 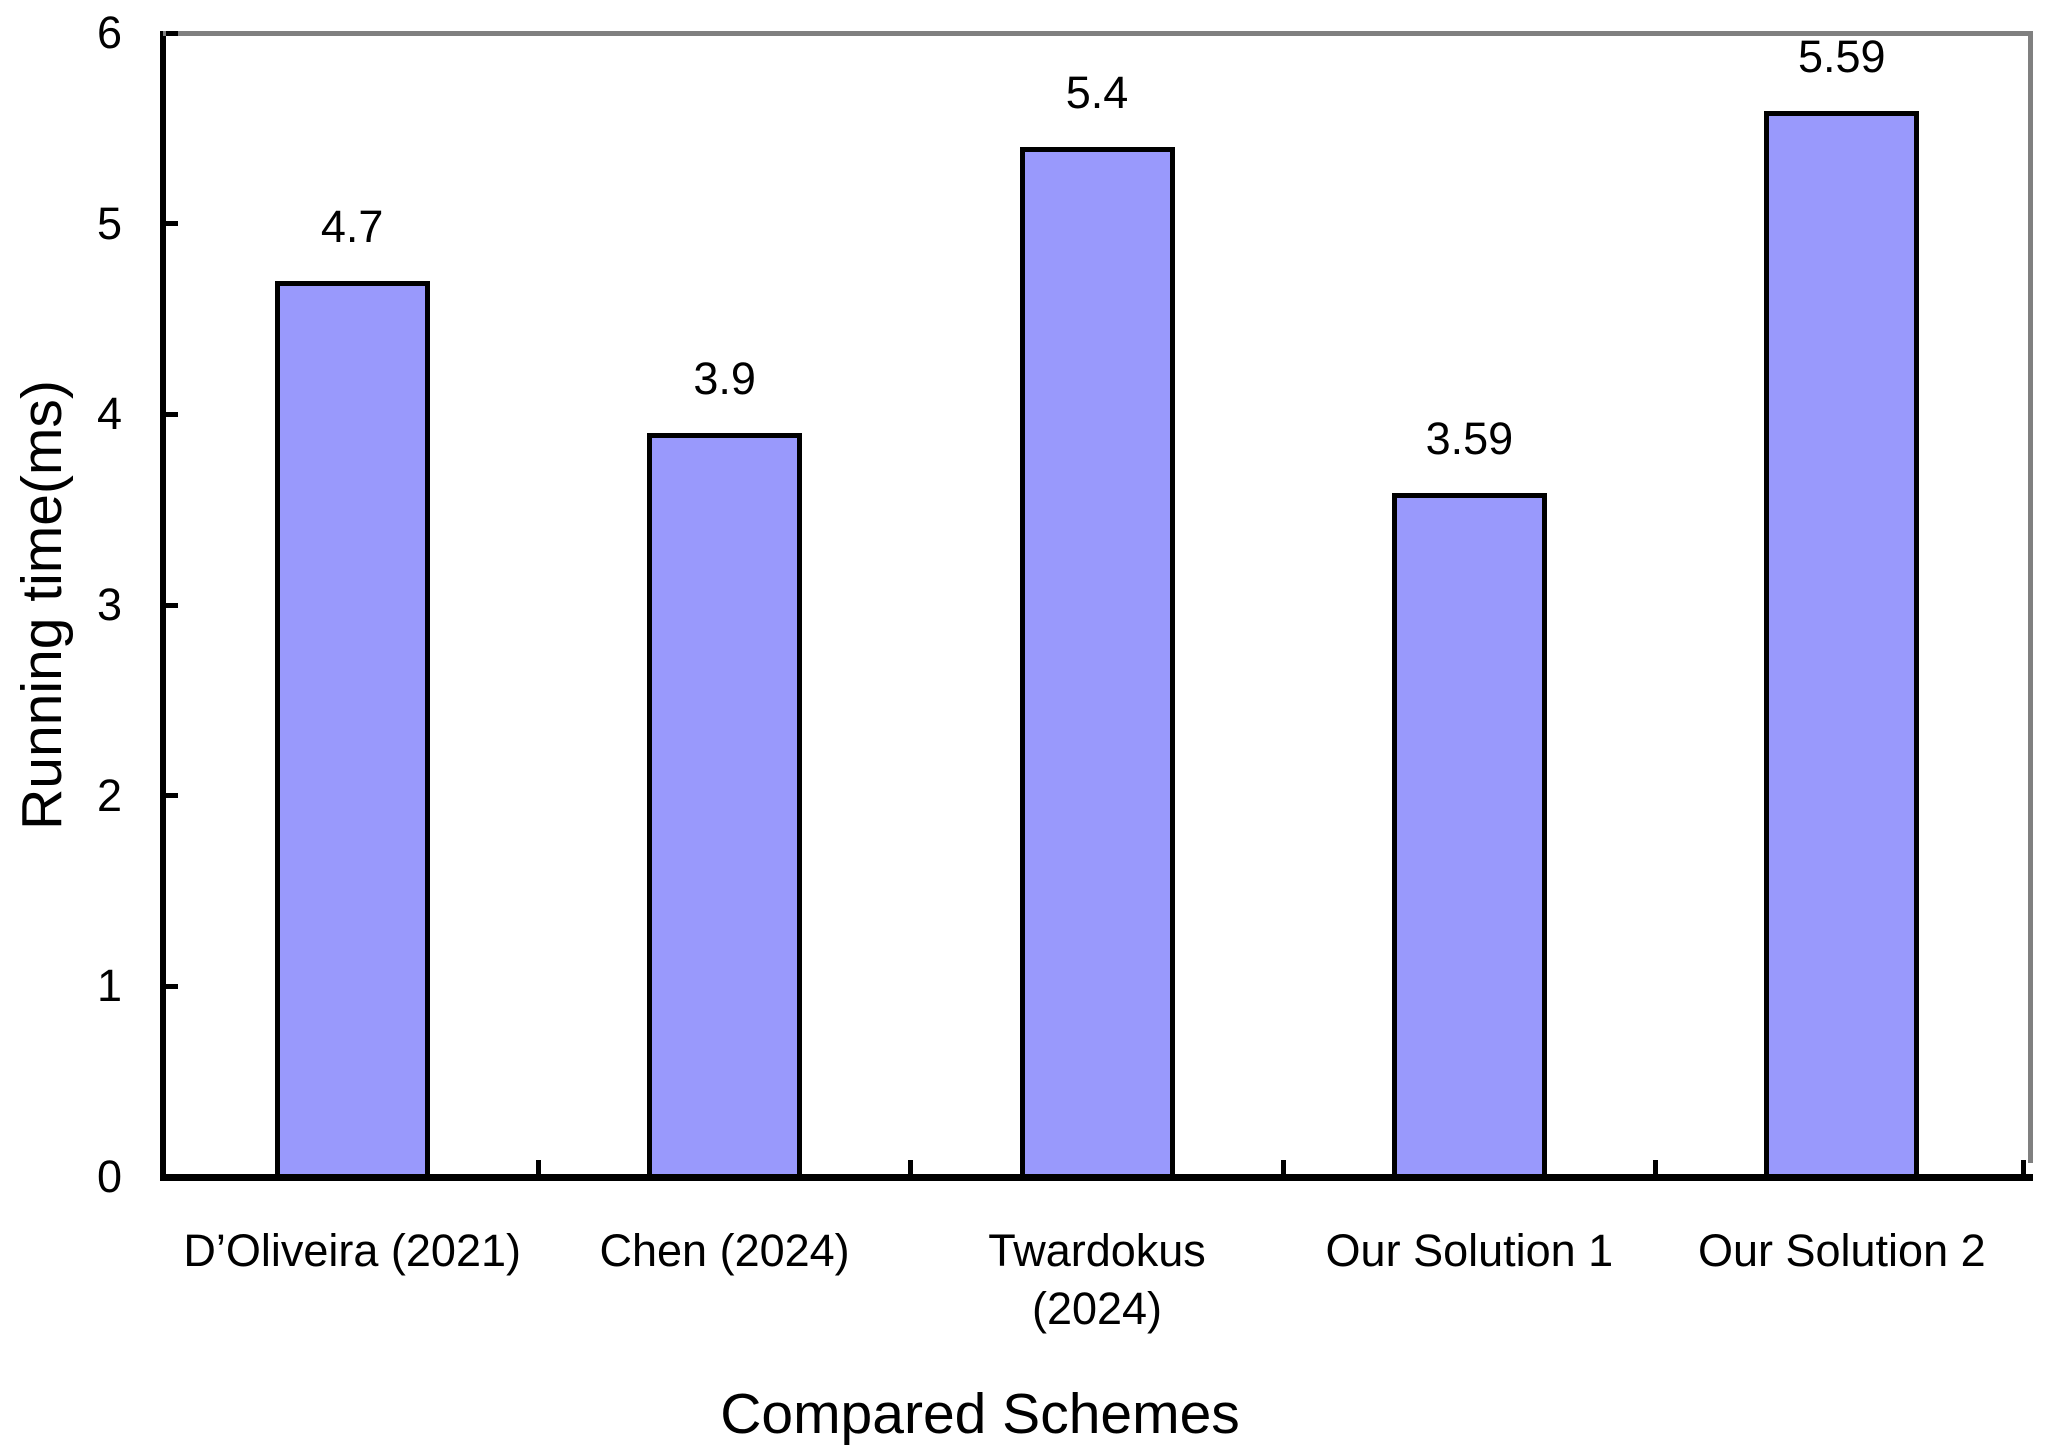 I want to click on bar-value-label: 4.7, so click(x=352, y=226).